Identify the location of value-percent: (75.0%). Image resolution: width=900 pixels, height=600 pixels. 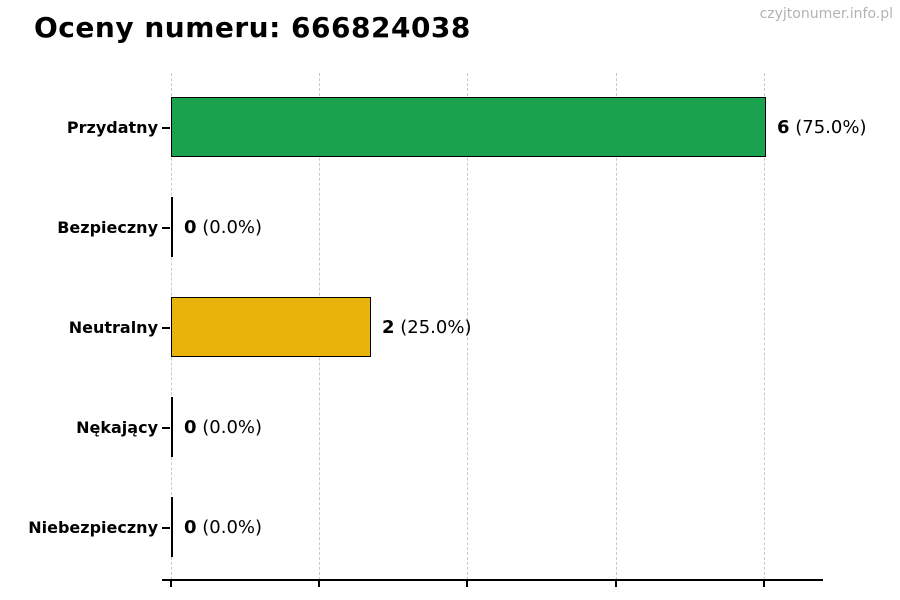
(828, 127).